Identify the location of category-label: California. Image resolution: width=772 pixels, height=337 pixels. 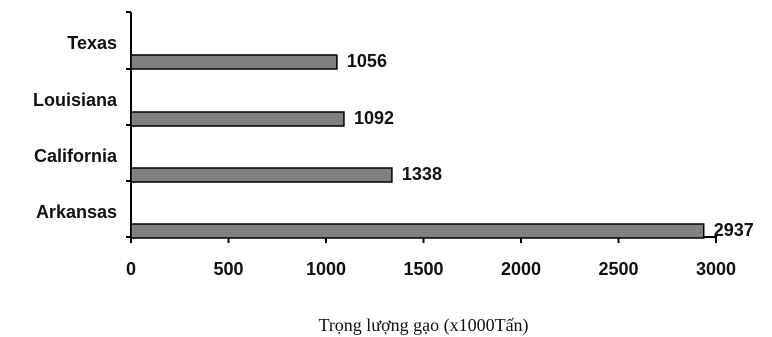
(76, 156).